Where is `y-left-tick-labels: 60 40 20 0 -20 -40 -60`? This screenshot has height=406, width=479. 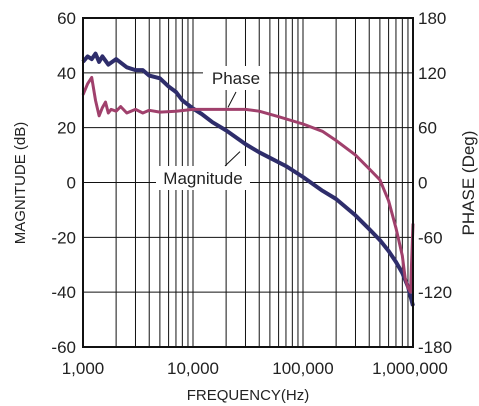
y-left-tick-labels: 60 40 20 0 -20 -40 -60 is located at coordinates (63, 183).